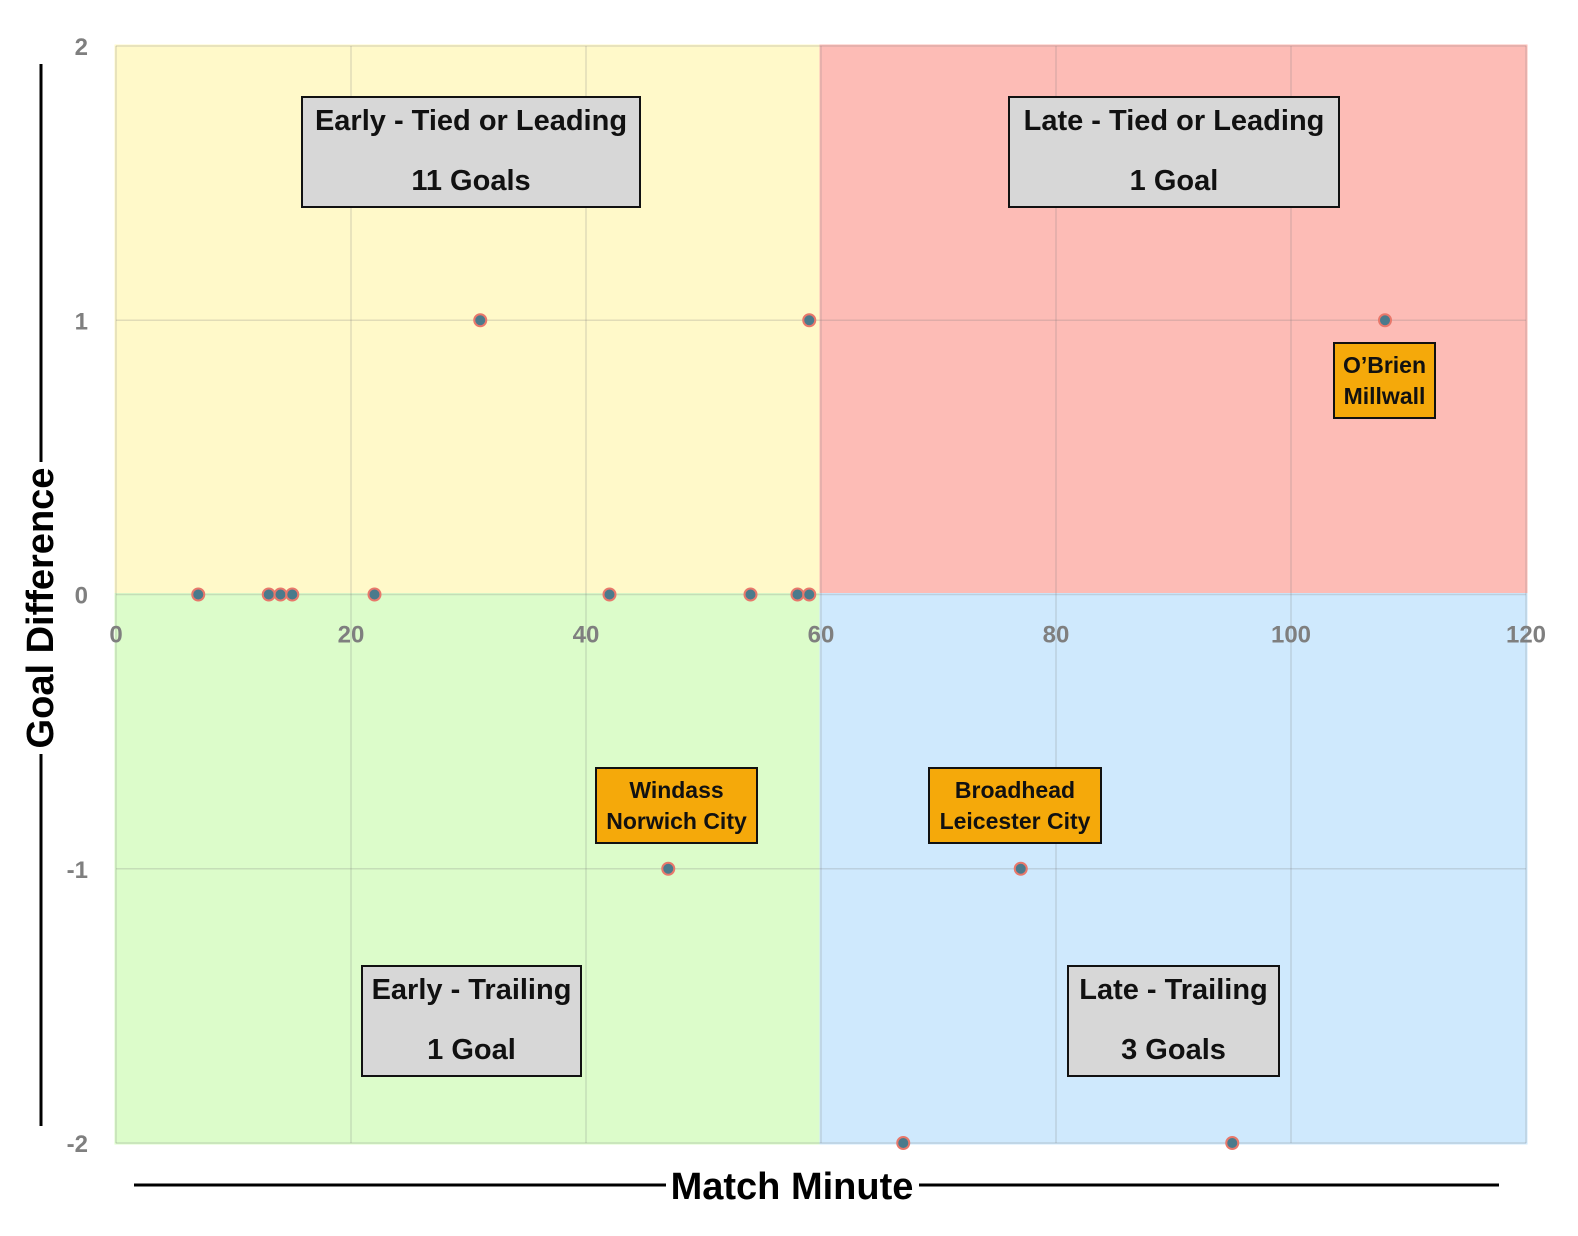 The image size is (1578, 1236). Describe the element at coordinates (1384, 365) in the screenshot. I see `annotation-player: O’Brien` at that location.